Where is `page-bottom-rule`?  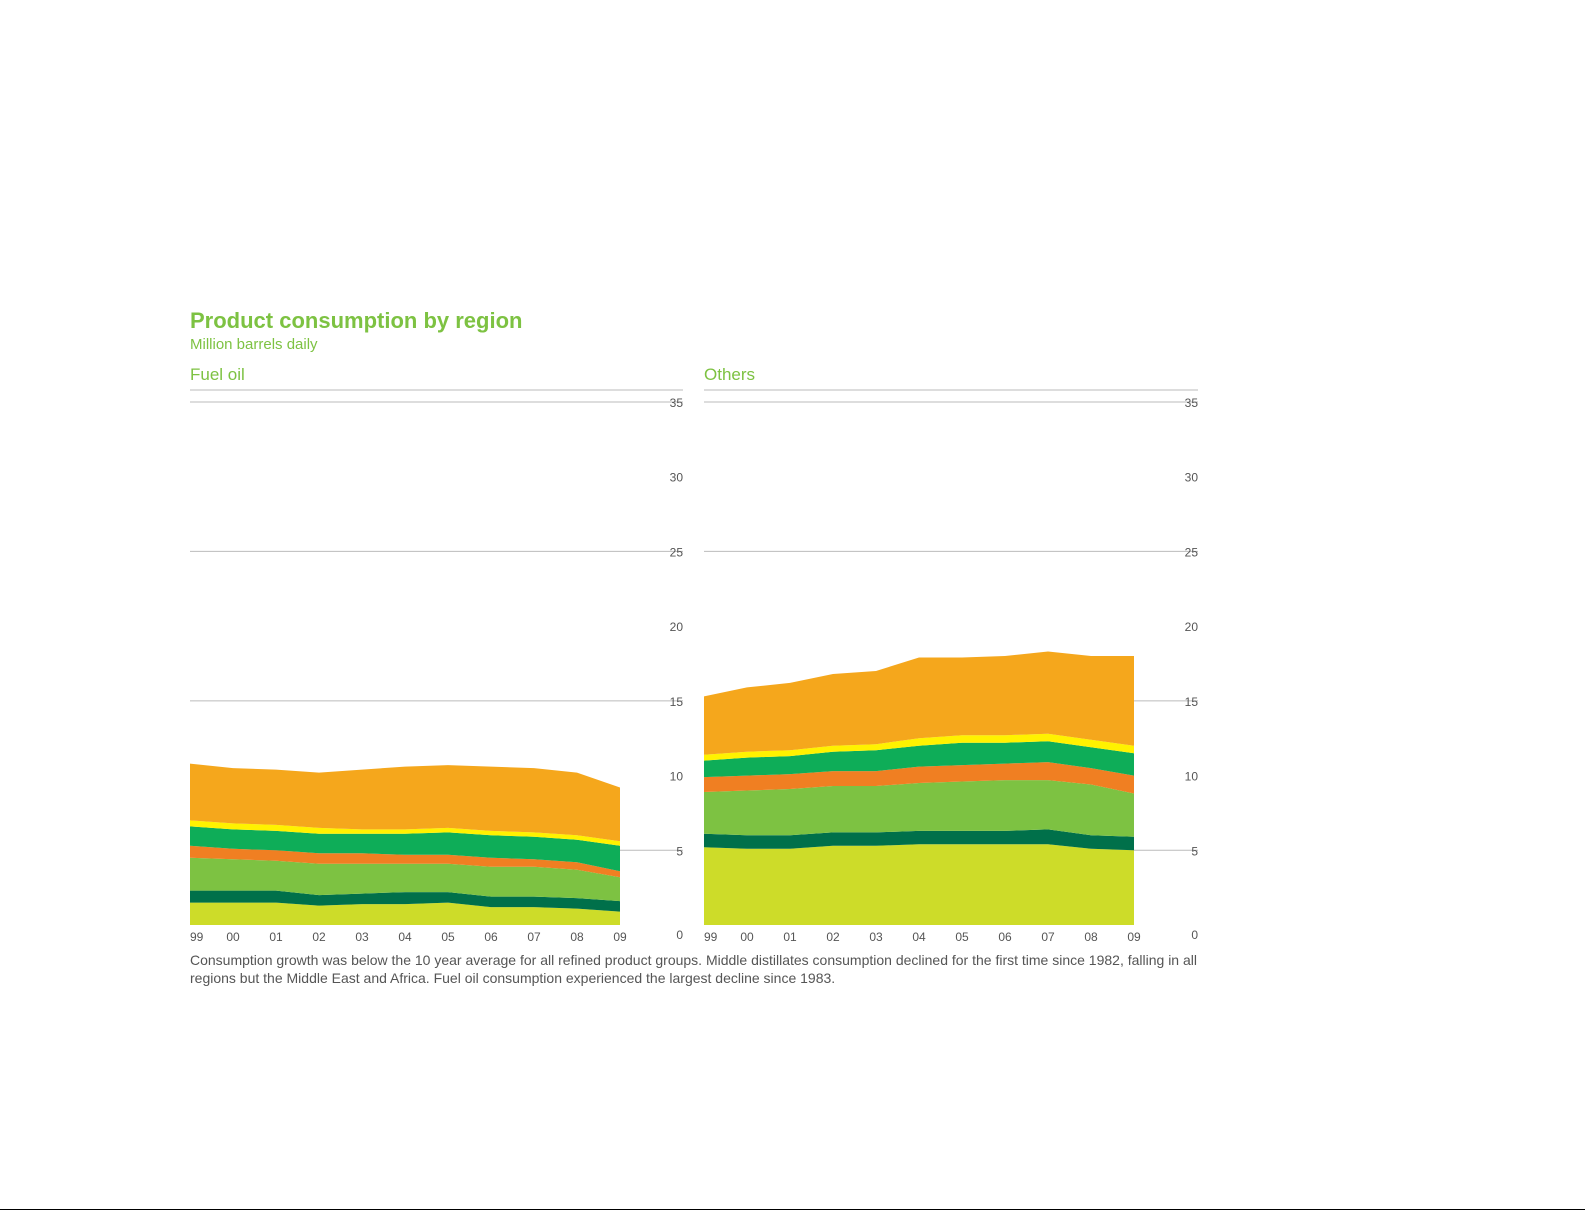
page-bottom-rule is located at coordinates (792, 1209).